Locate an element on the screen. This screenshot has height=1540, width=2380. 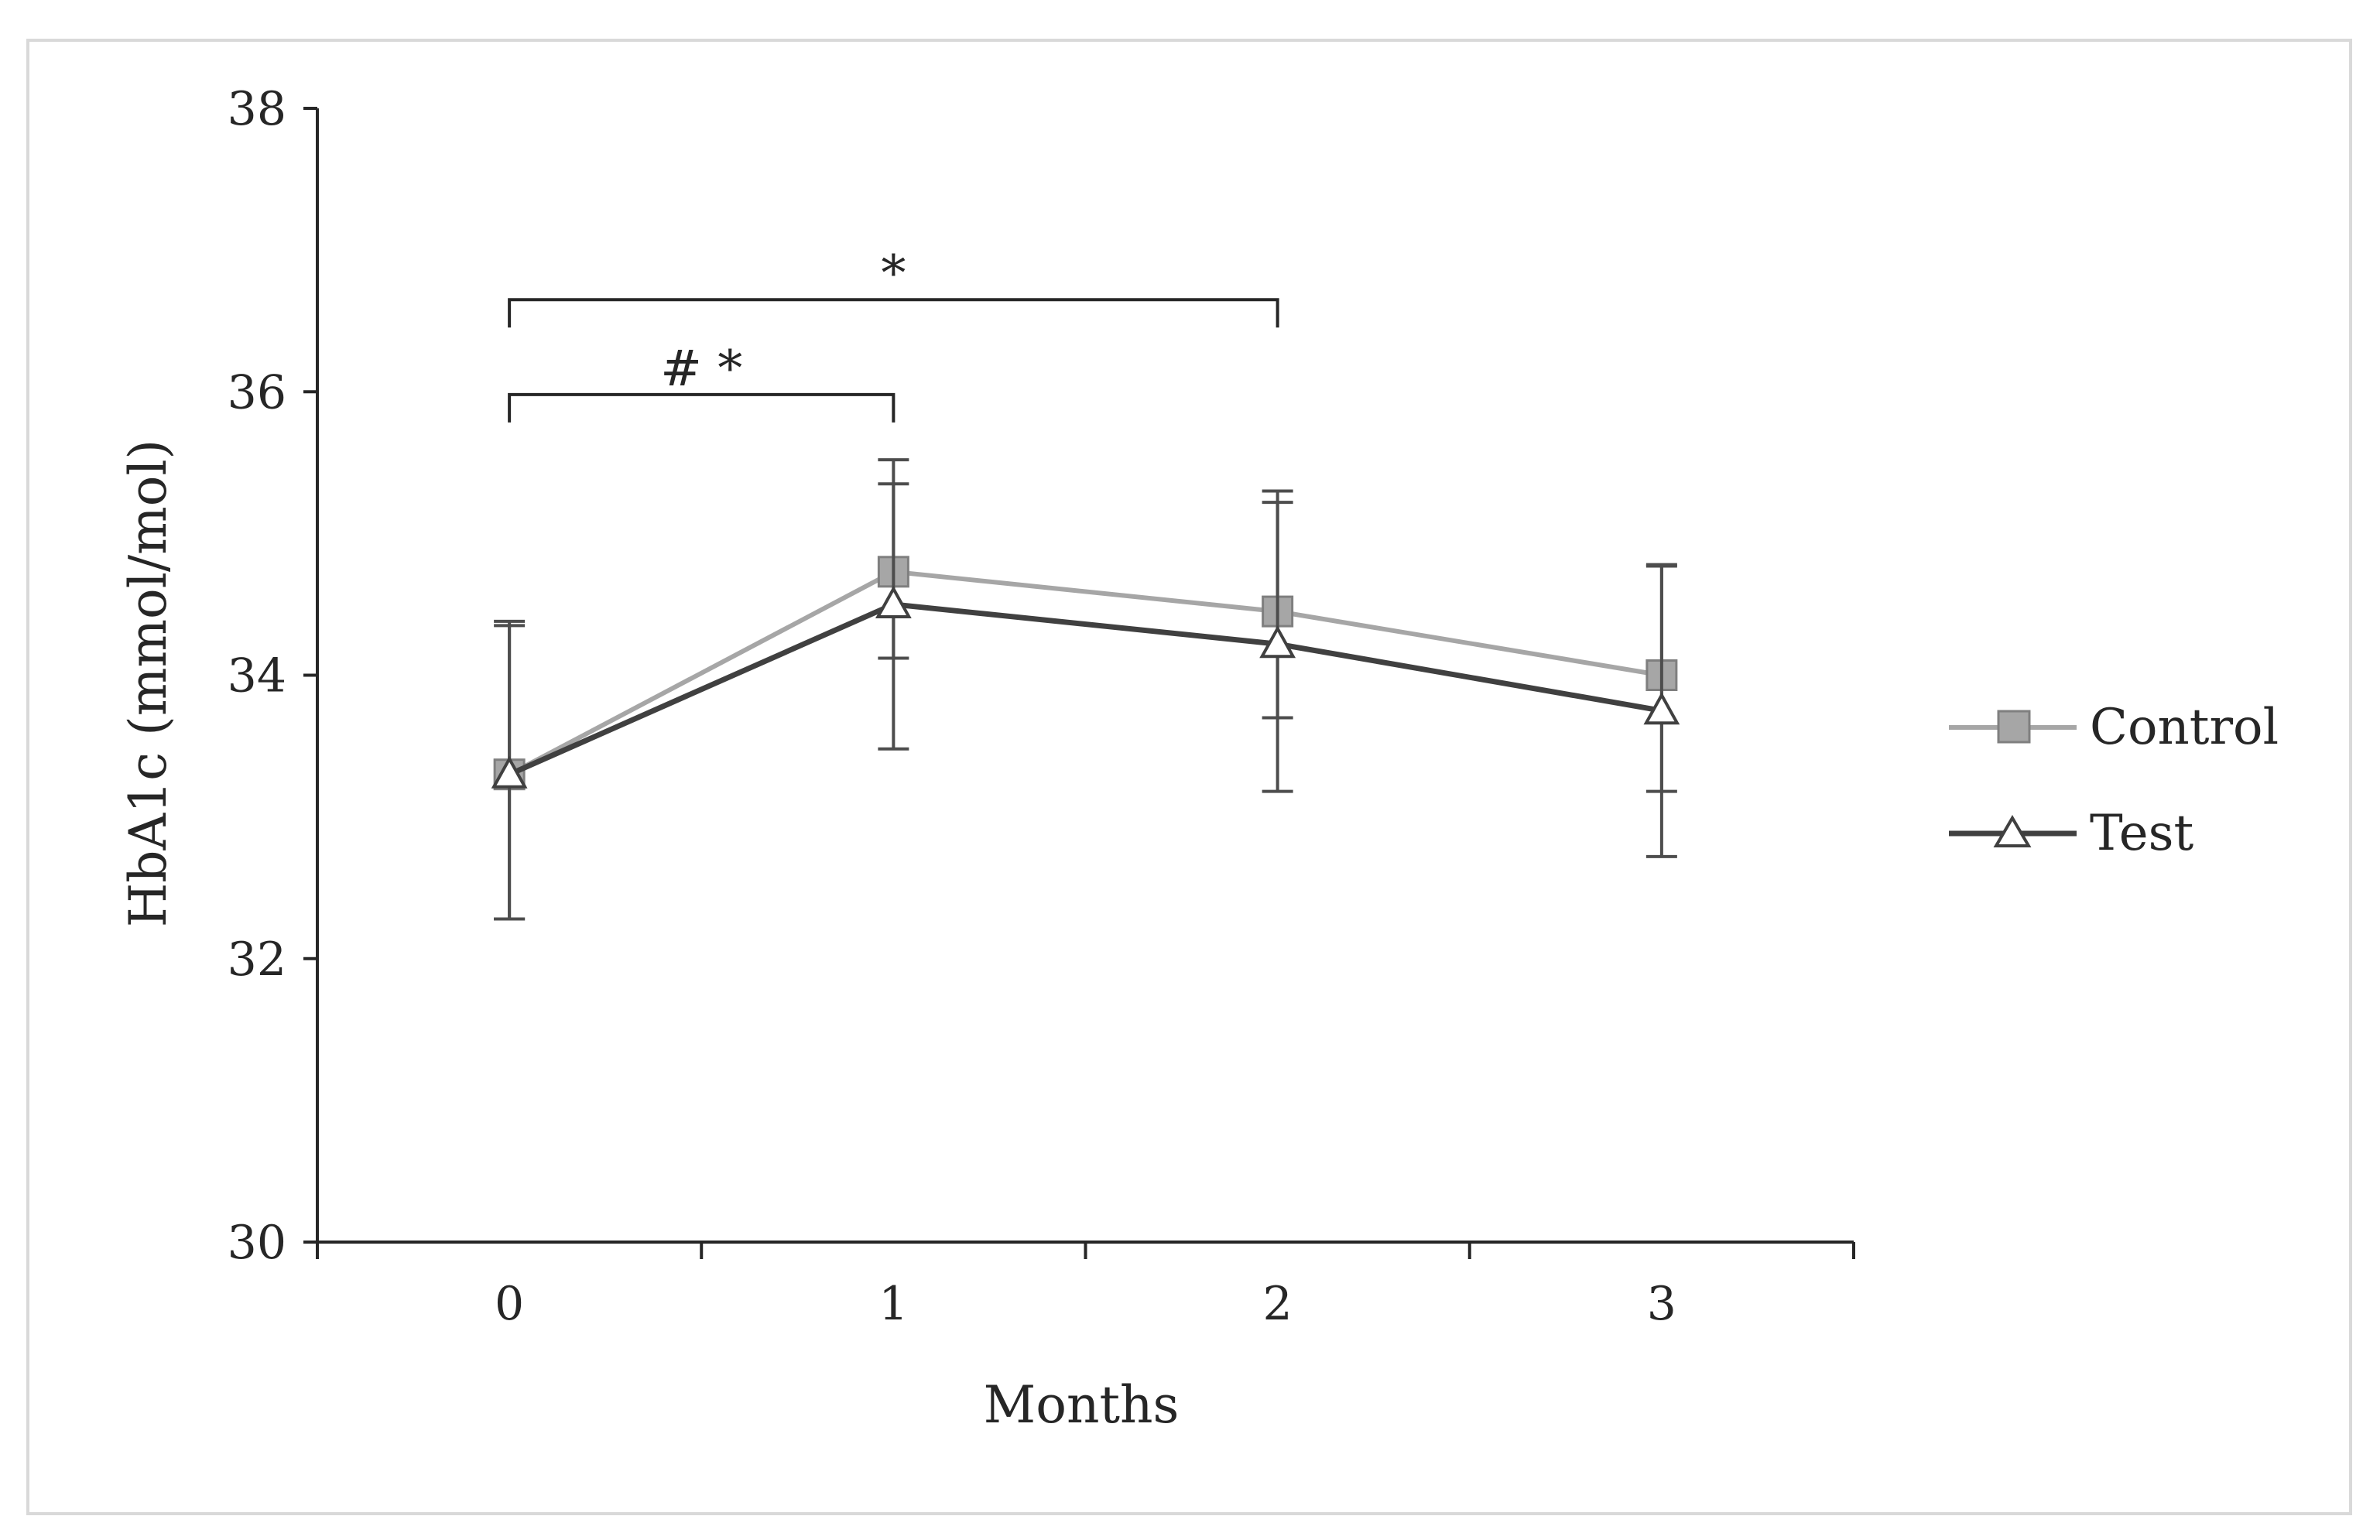
legend-item-test: Test is located at coordinates (2071, 833).